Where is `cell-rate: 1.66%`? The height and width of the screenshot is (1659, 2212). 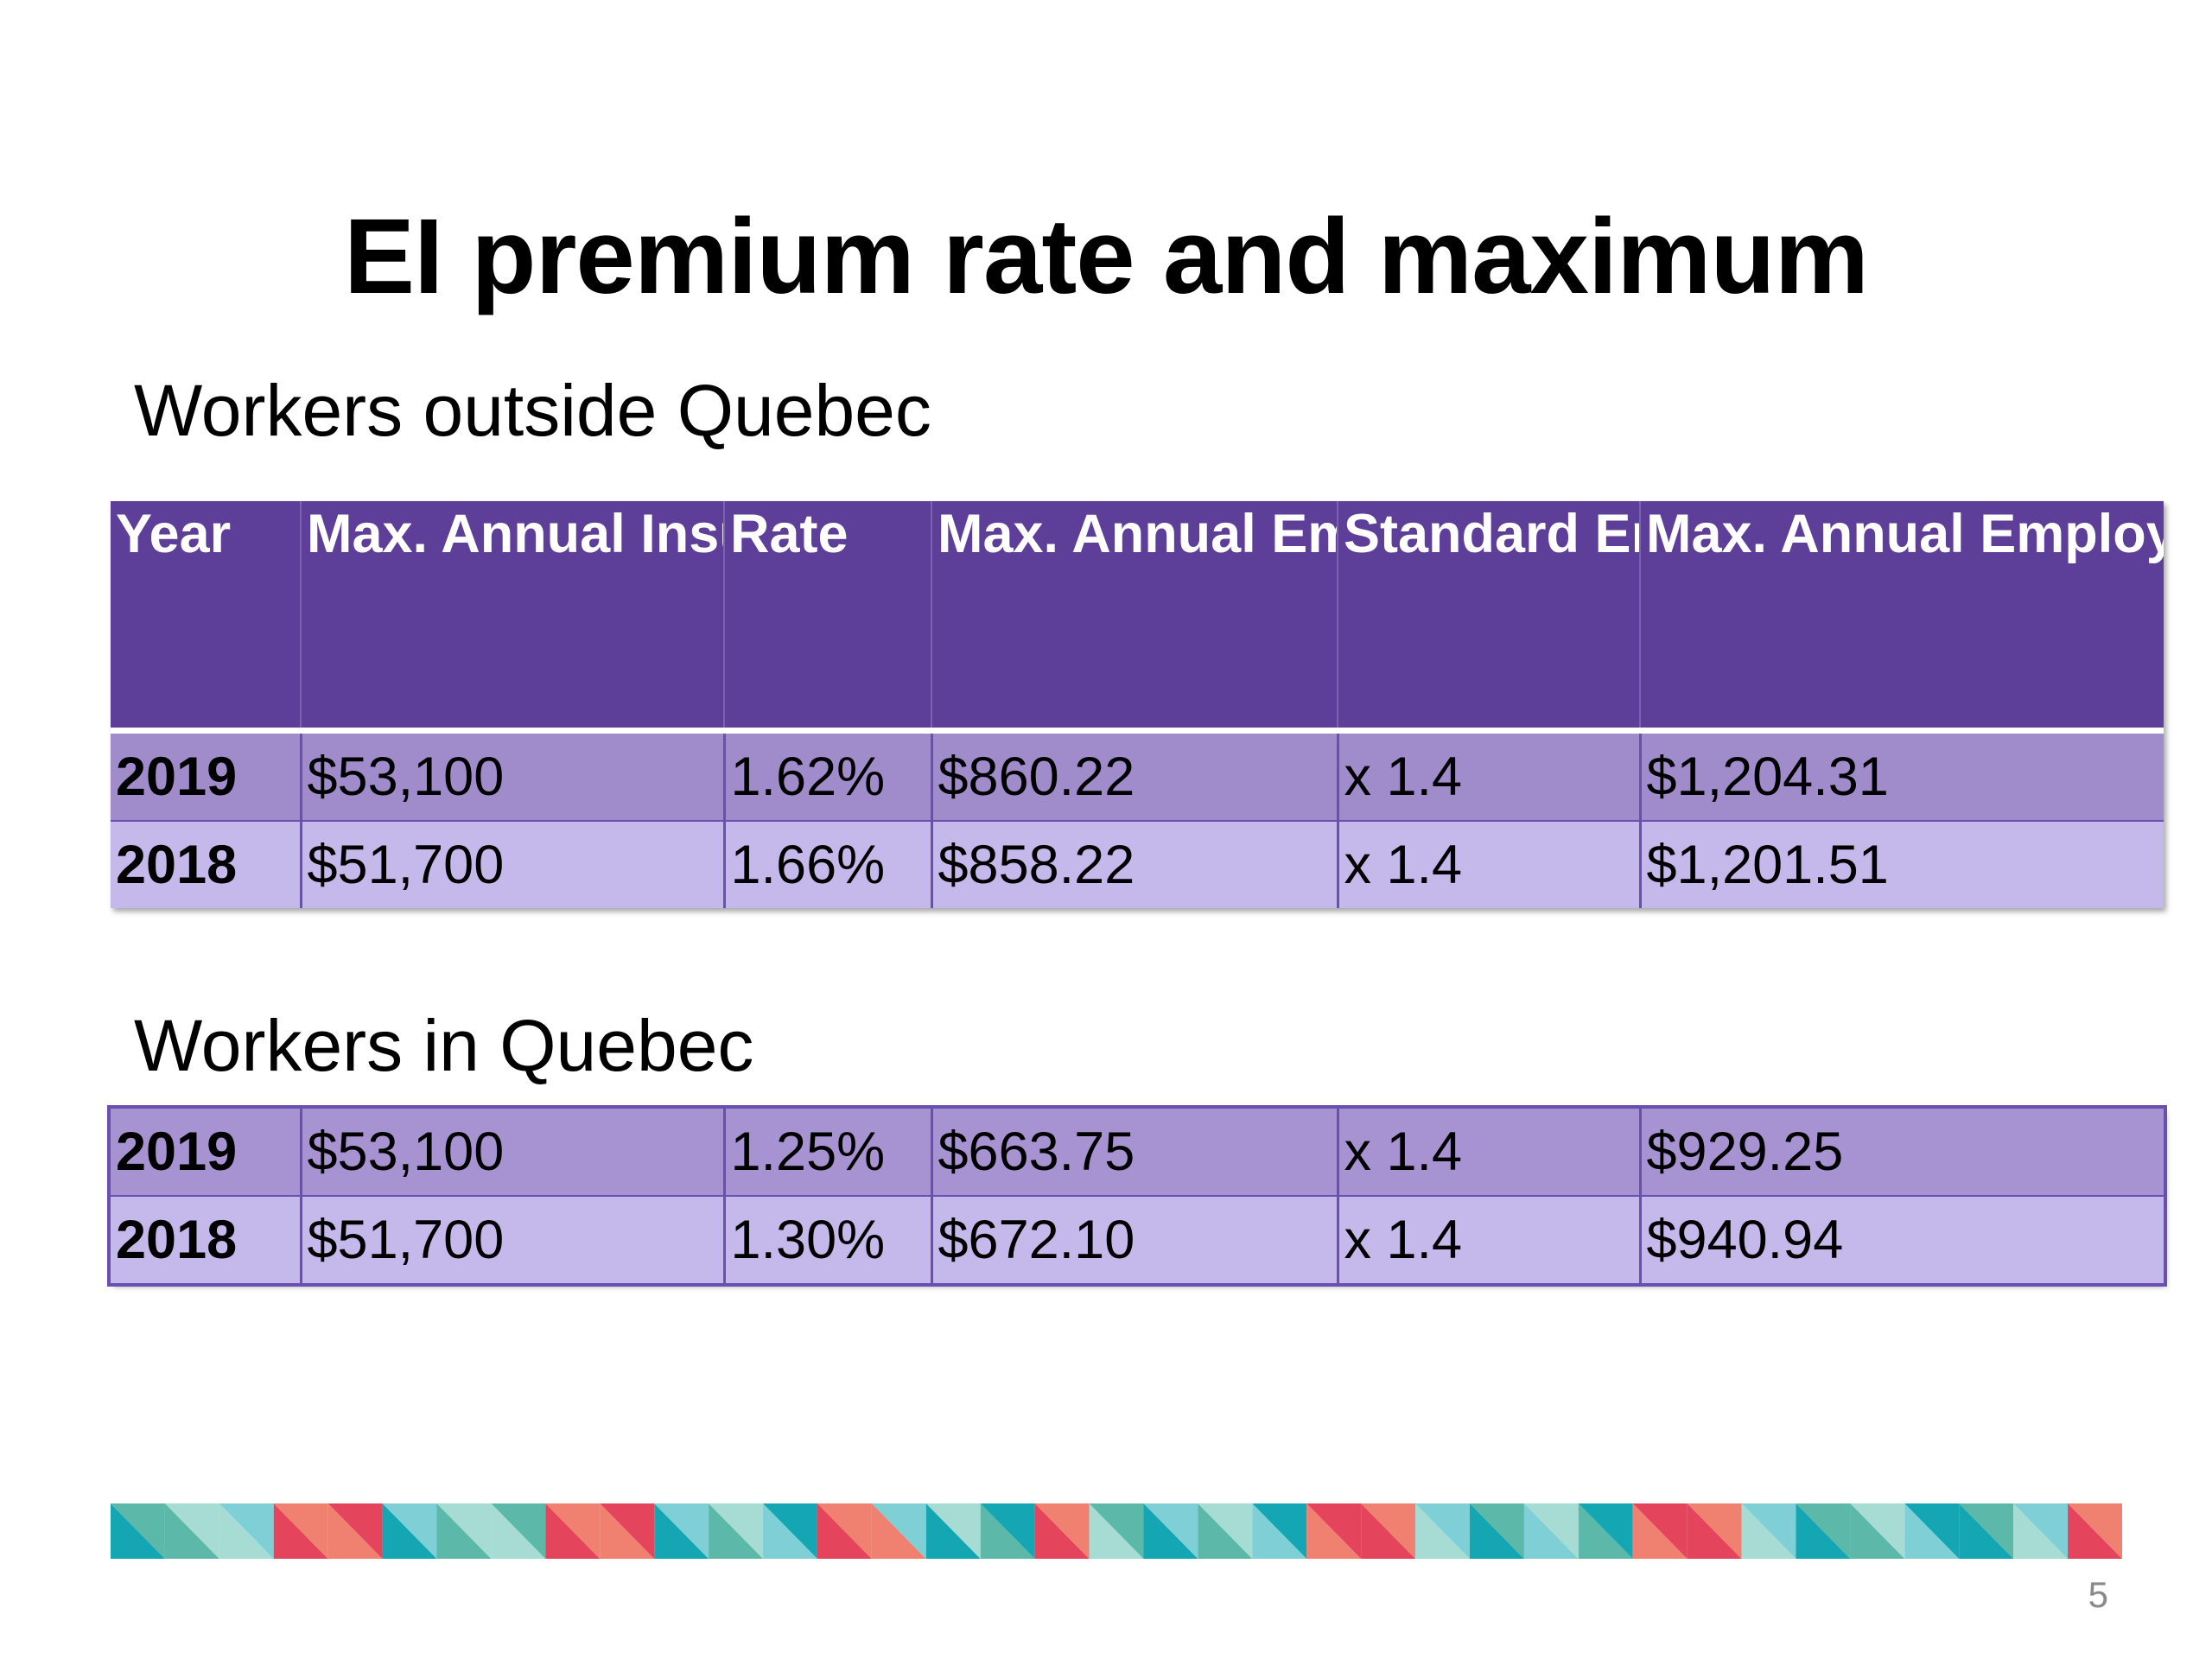
cell-rate: 1.66% is located at coordinates (828, 864).